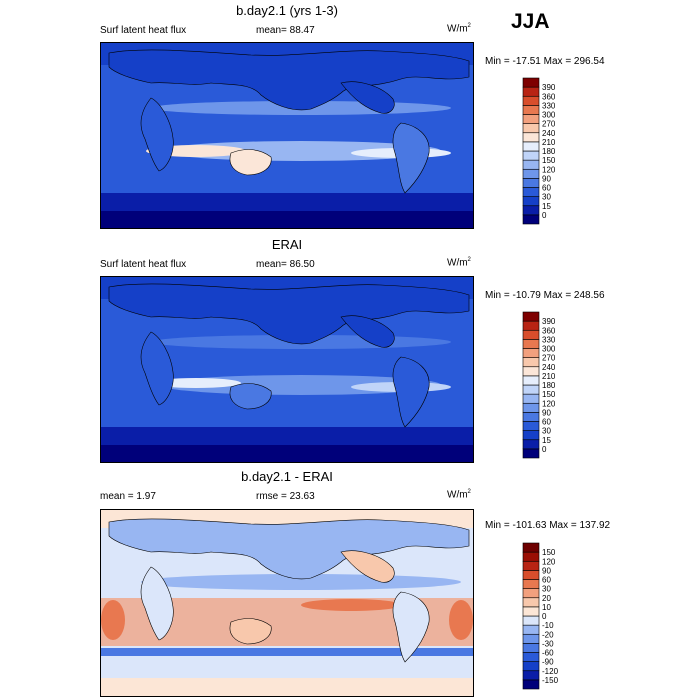 The width and height of the screenshot is (700, 700). Describe the element at coordinates (549, 376) in the screenshot. I see `colorbar-tick-label: 210` at that location.